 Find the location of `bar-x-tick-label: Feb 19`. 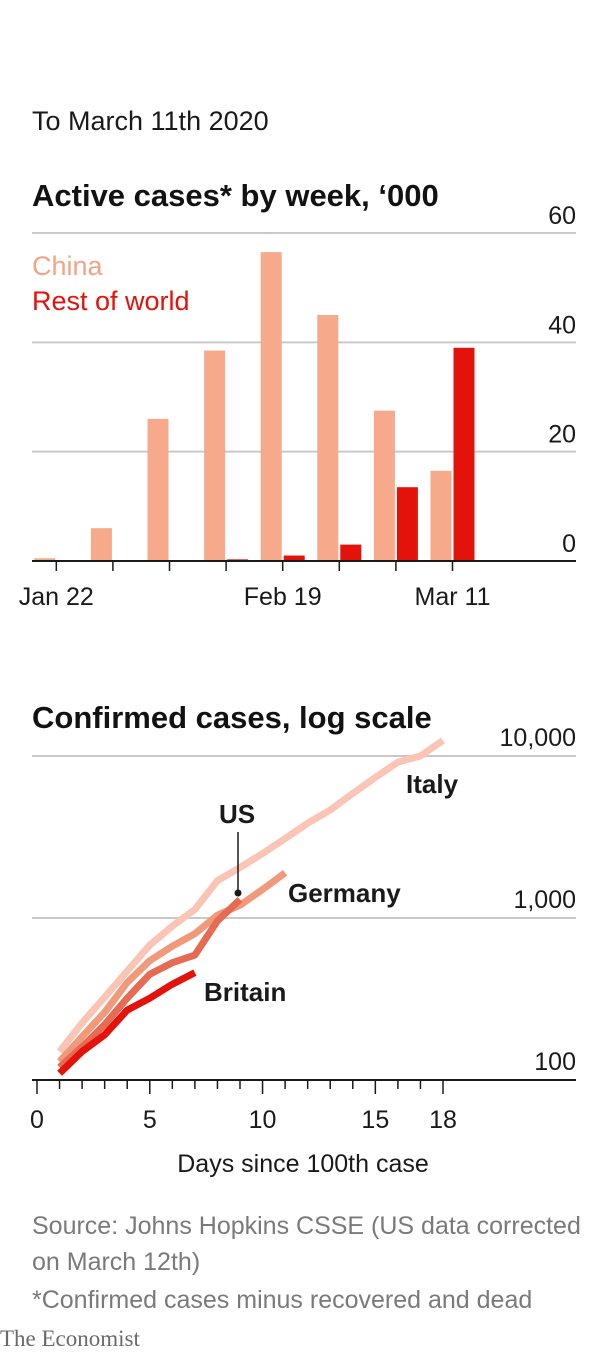

bar-x-tick-label: Feb 19 is located at coordinates (283, 597).